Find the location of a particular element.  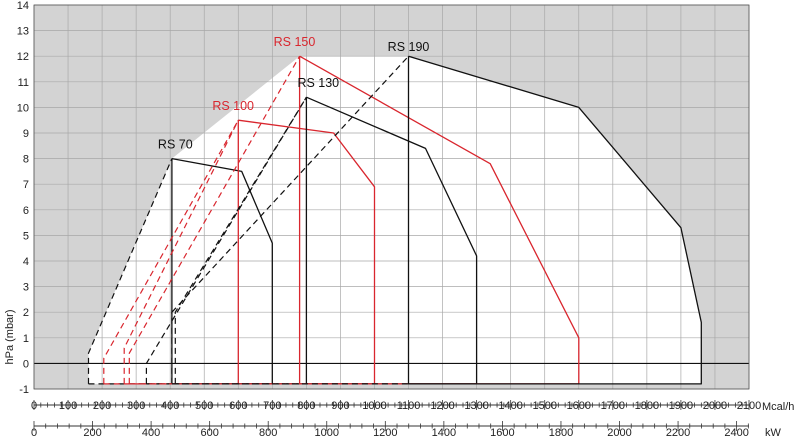

rs-70-label: RS 70 is located at coordinates (175, 144).